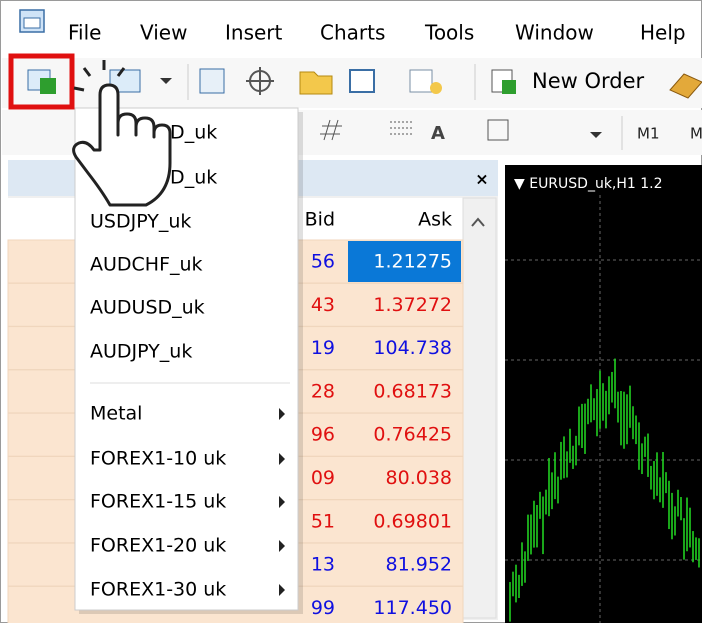 The image size is (702, 627). What do you see at coordinates (554, 33) in the screenshot?
I see `menu-item: Window` at bounding box center [554, 33].